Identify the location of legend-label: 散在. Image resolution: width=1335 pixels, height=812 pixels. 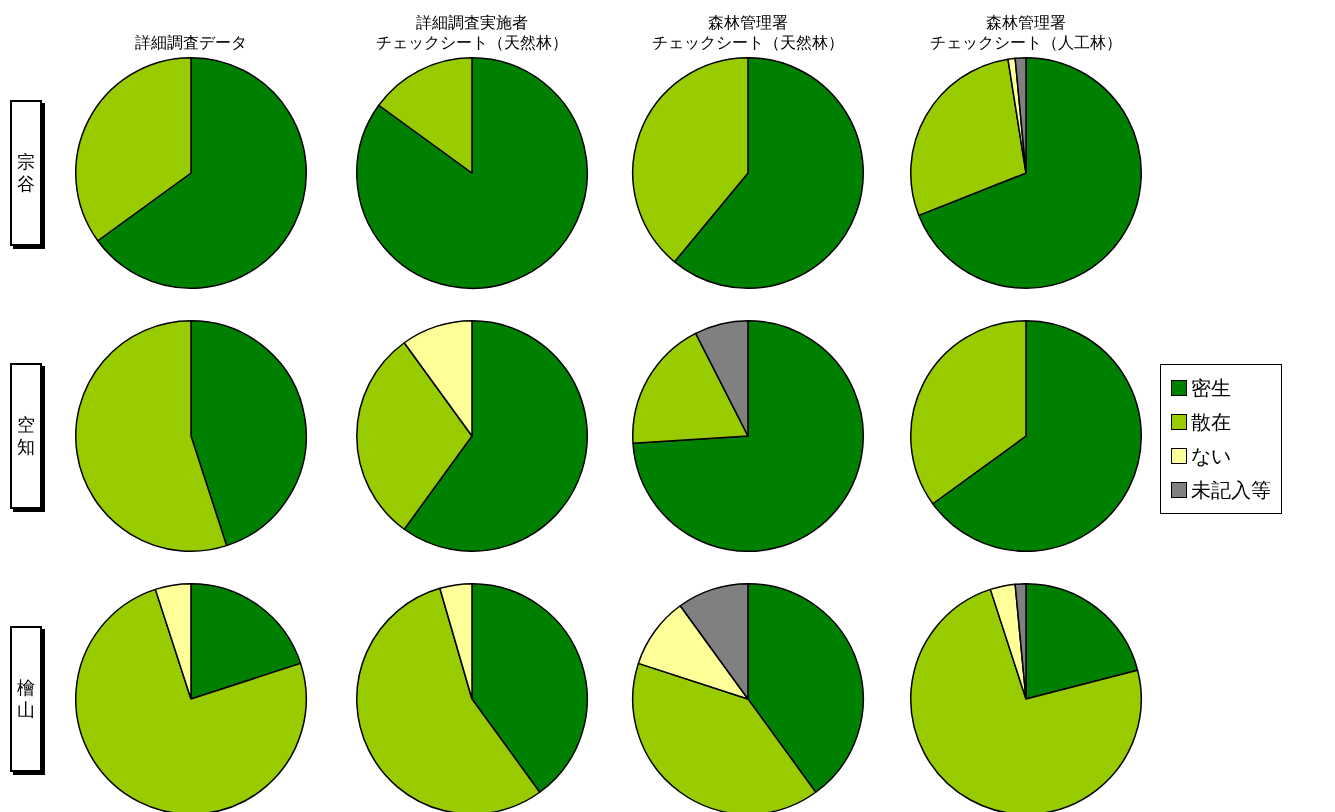
(1211, 422).